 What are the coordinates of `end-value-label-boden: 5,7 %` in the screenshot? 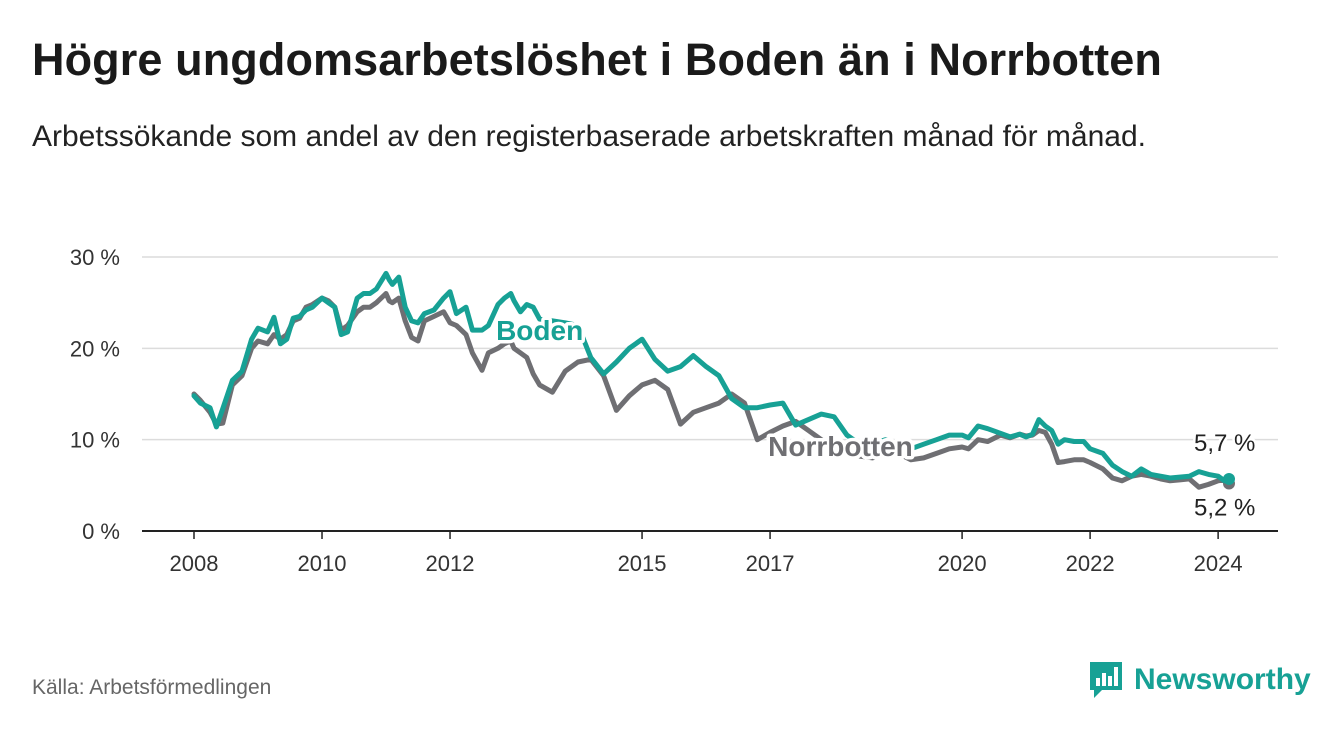 It's located at (1224, 443).